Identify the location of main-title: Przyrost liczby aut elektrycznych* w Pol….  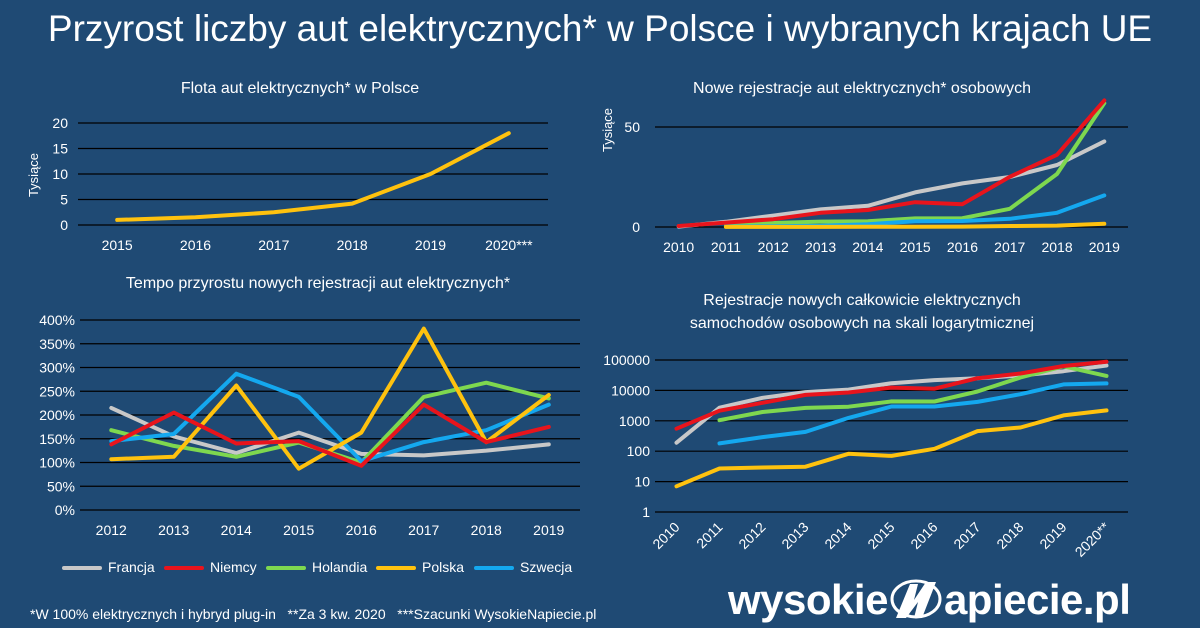
(600, 28).